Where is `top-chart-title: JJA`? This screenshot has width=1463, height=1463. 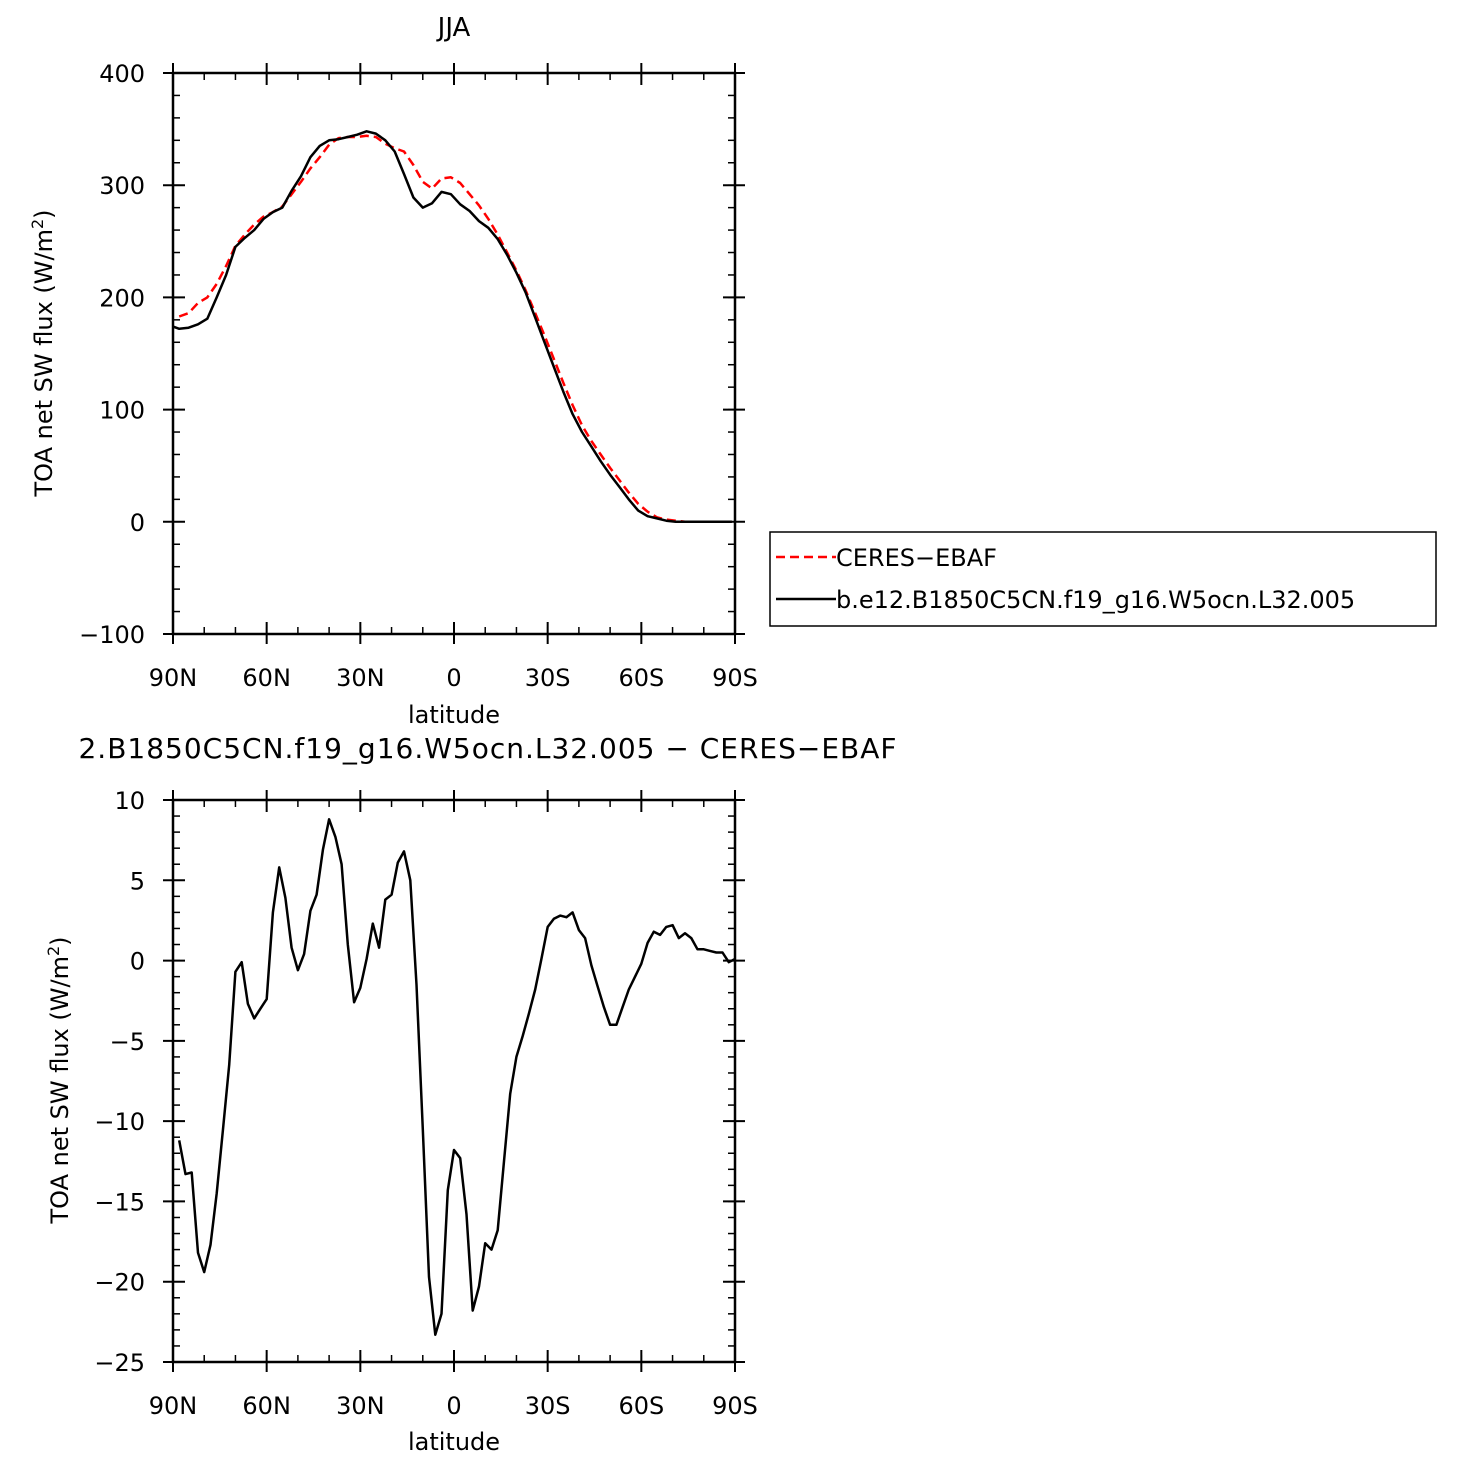 top-chart-title: JJA is located at coordinates (453, 28).